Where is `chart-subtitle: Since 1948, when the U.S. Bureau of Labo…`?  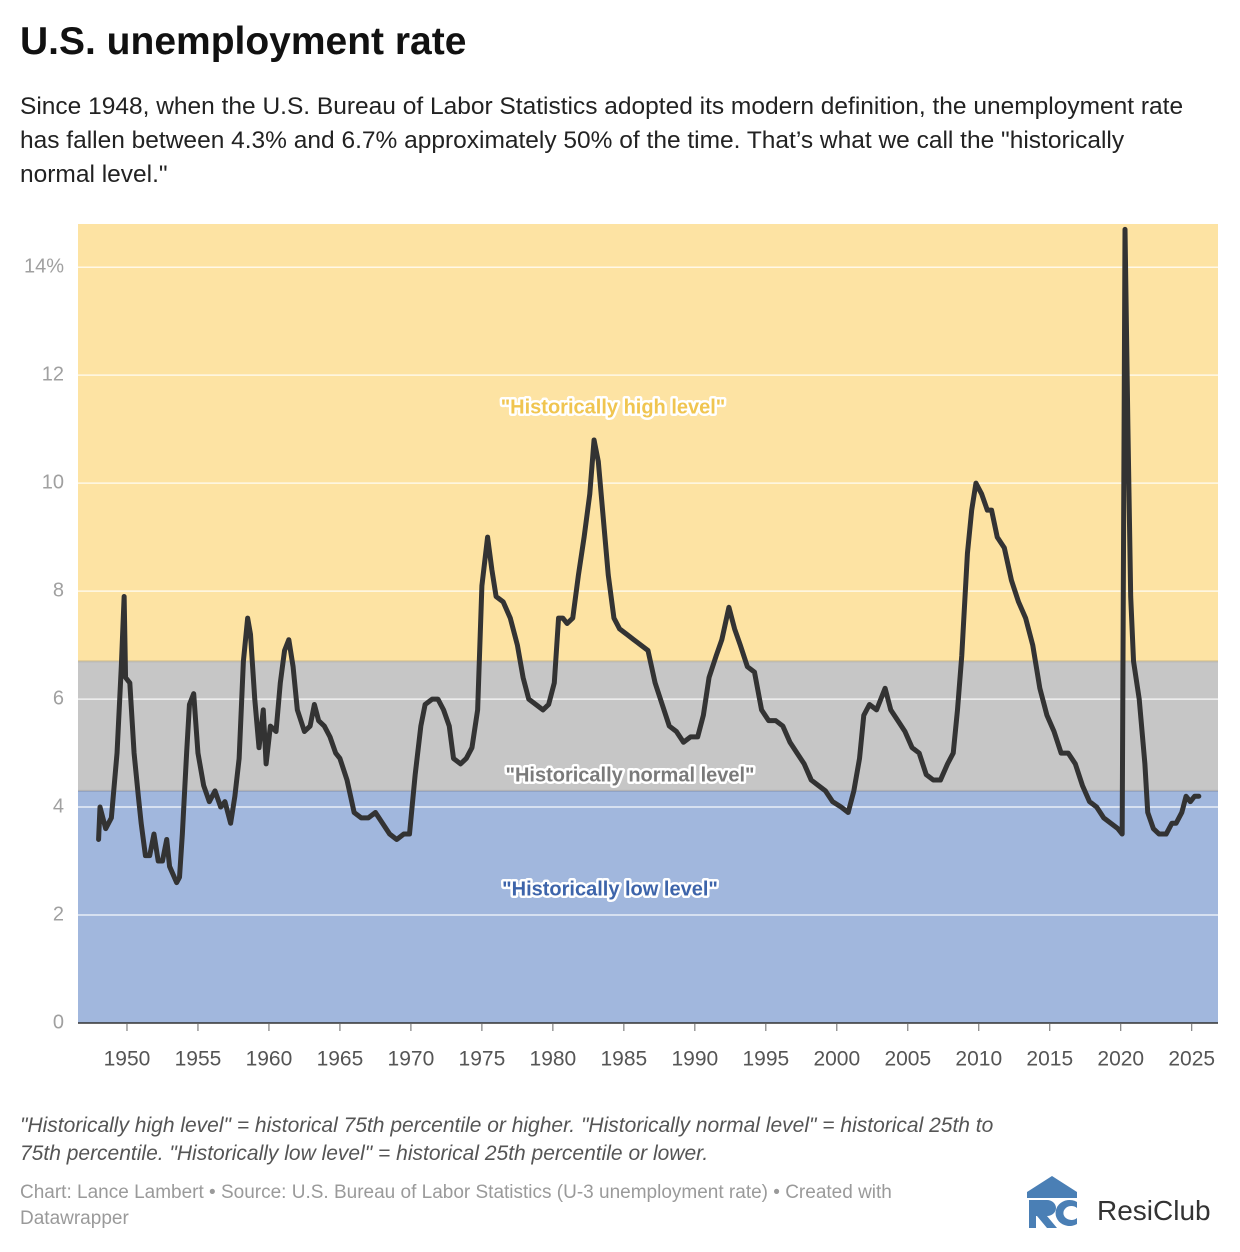 chart-subtitle: Since 1948, when the U.S. Bureau of Labo… is located at coordinates (602, 140).